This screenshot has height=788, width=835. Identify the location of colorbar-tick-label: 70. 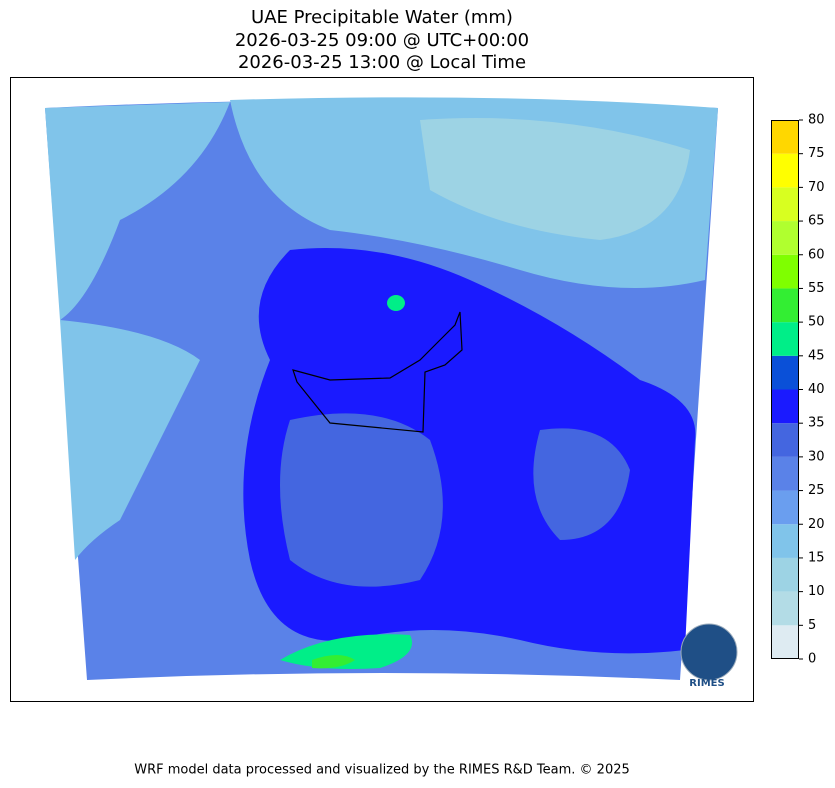
(816, 187).